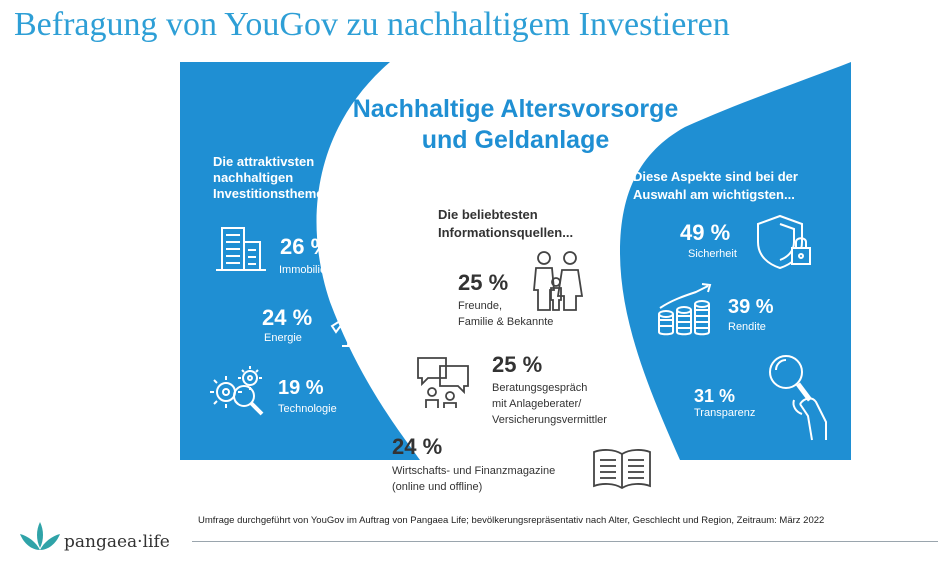 The image size is (938, 576). I want to click on magnifier-hand-icon, so click(798, 398).